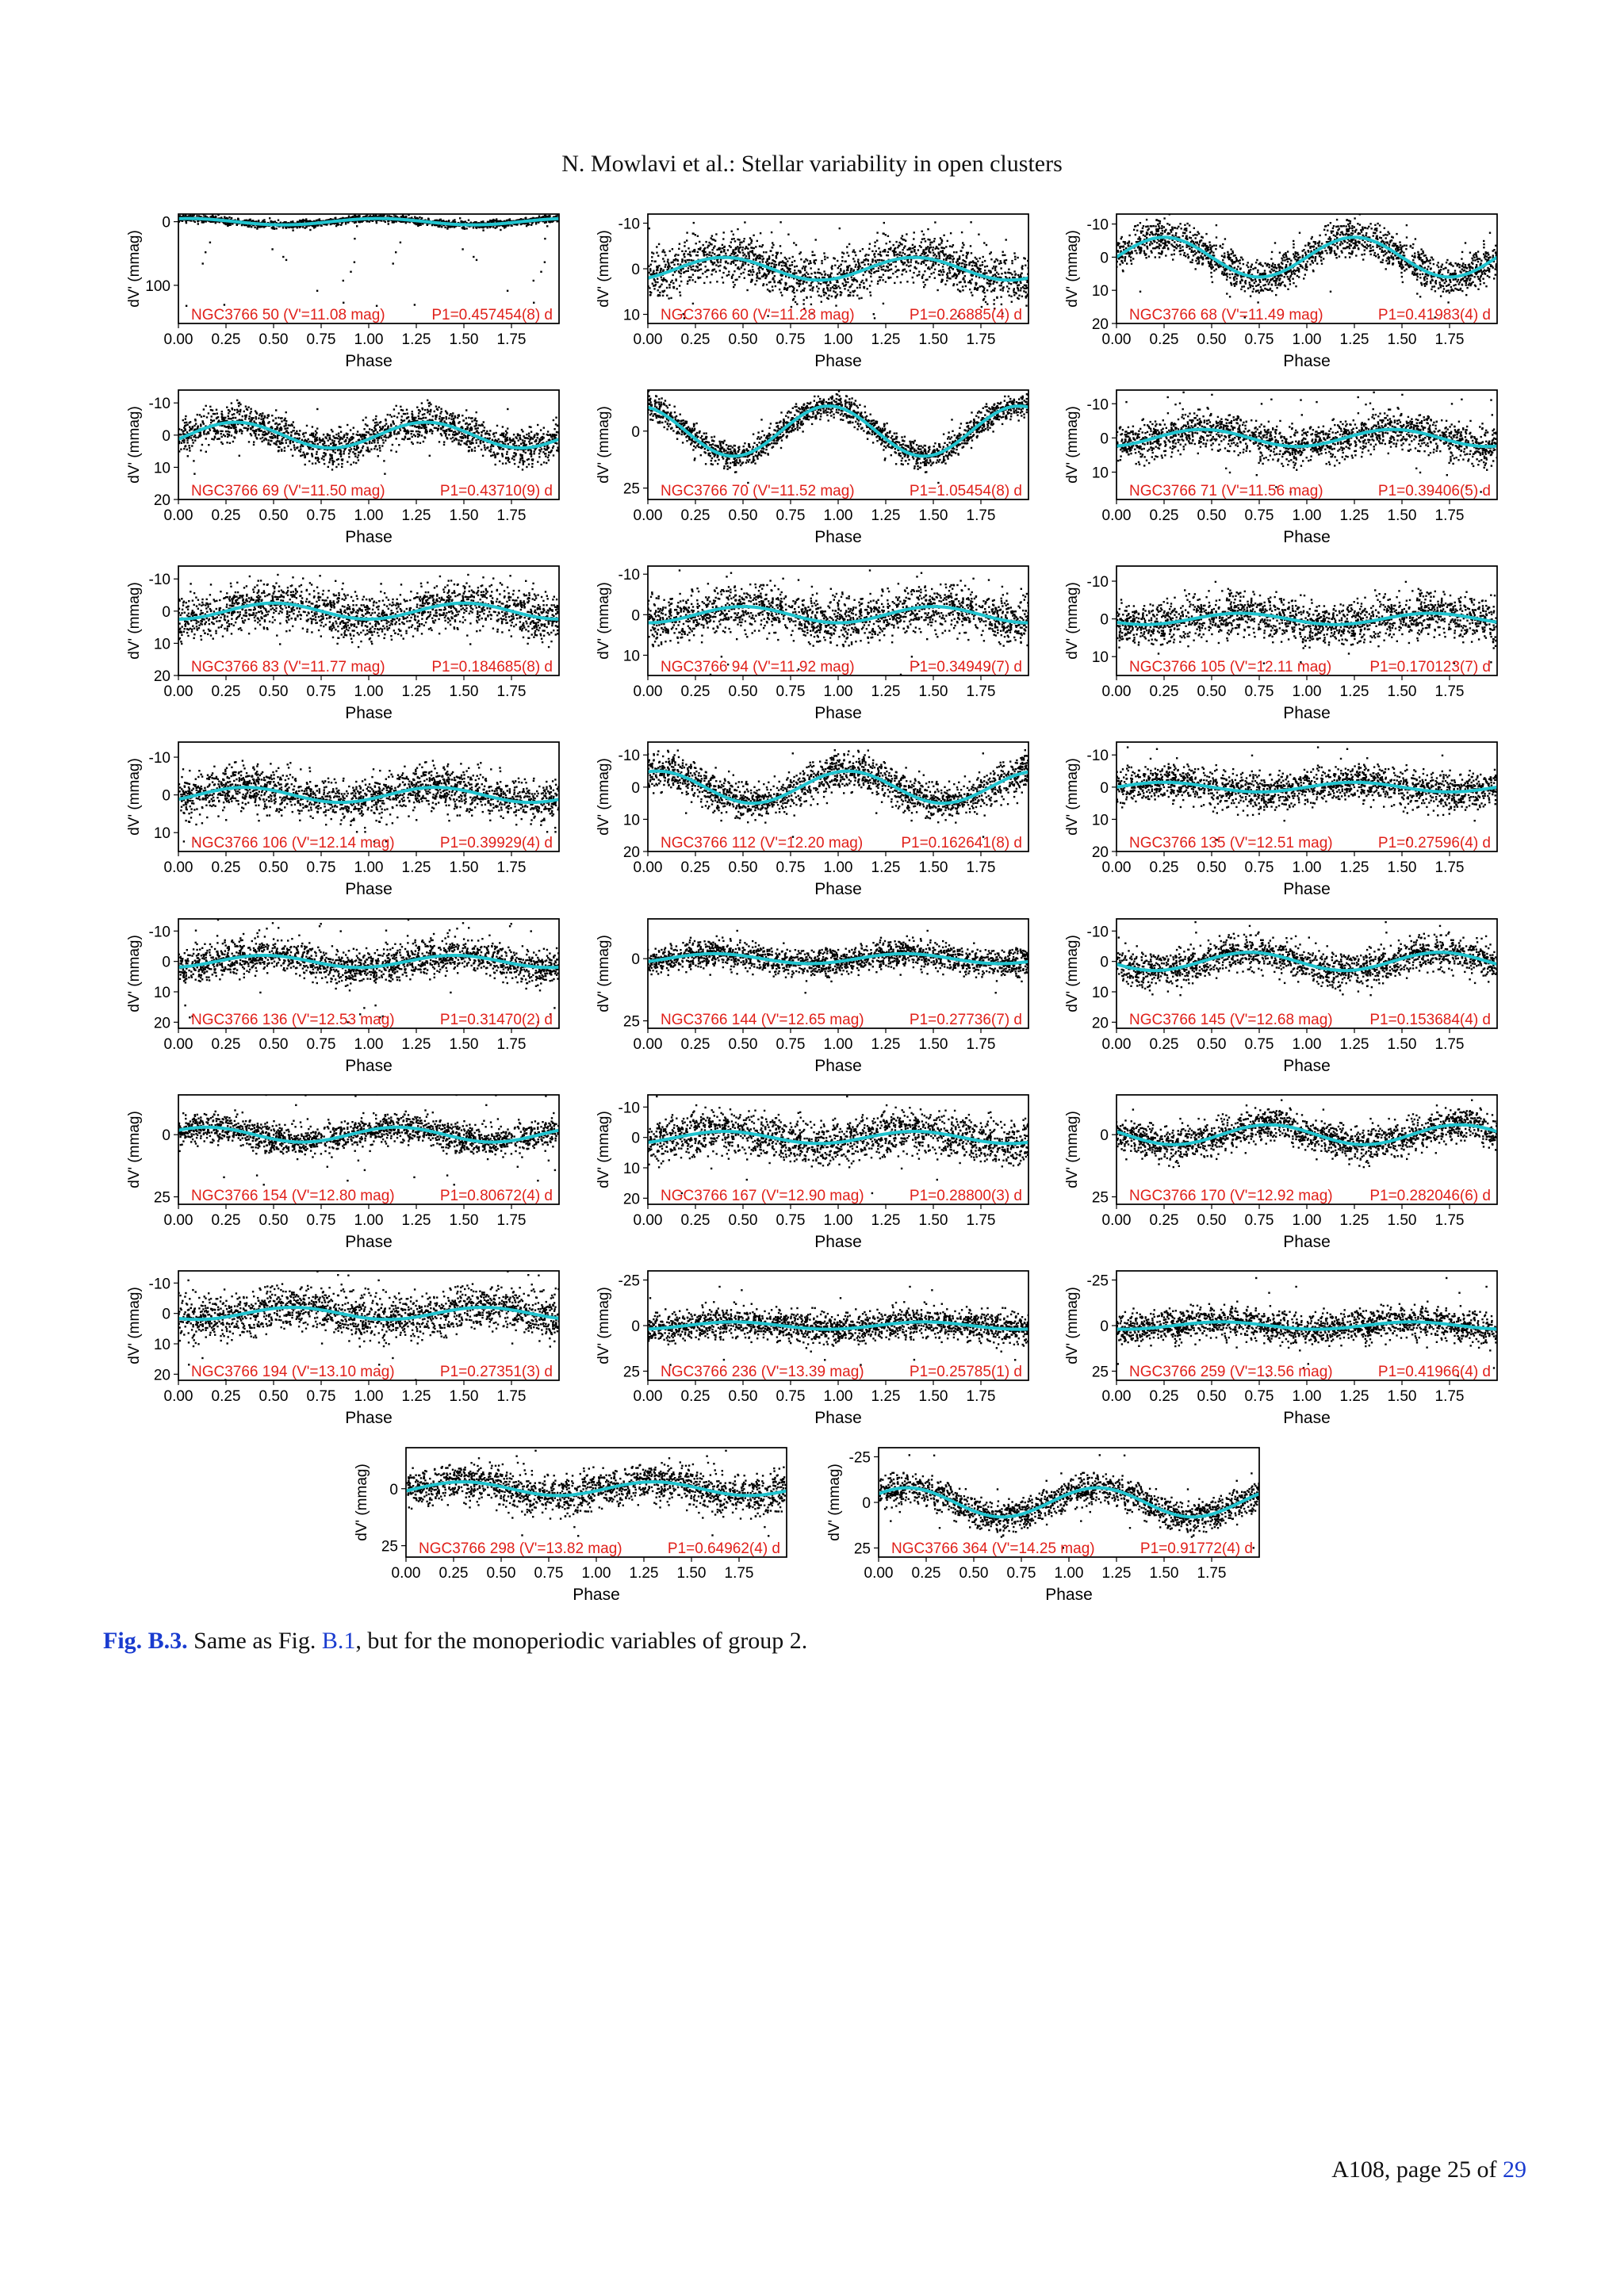 This screenshot has width=1624, height=2296. Describe the element at coordinates (648, 340) in the screenshot. I see `x-tick-label: 0.00` at that location.